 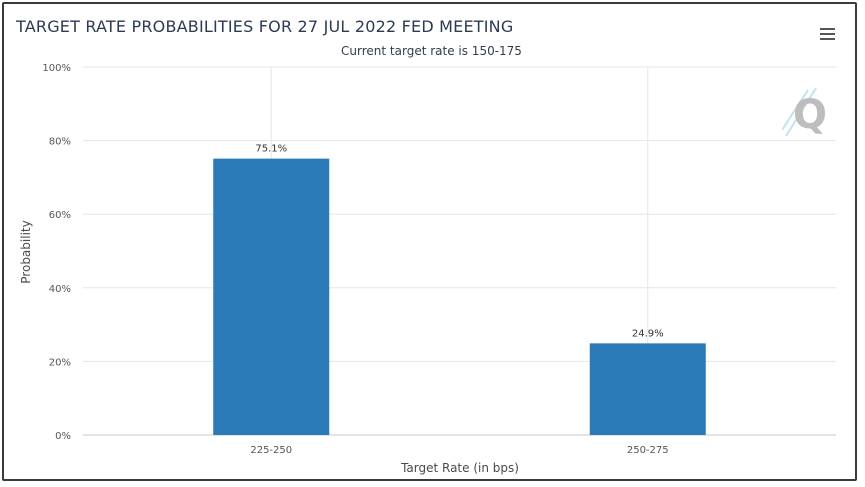 I want to click on chart-subtitle: Current target rate is 150-175, so click(x=431, y=51).